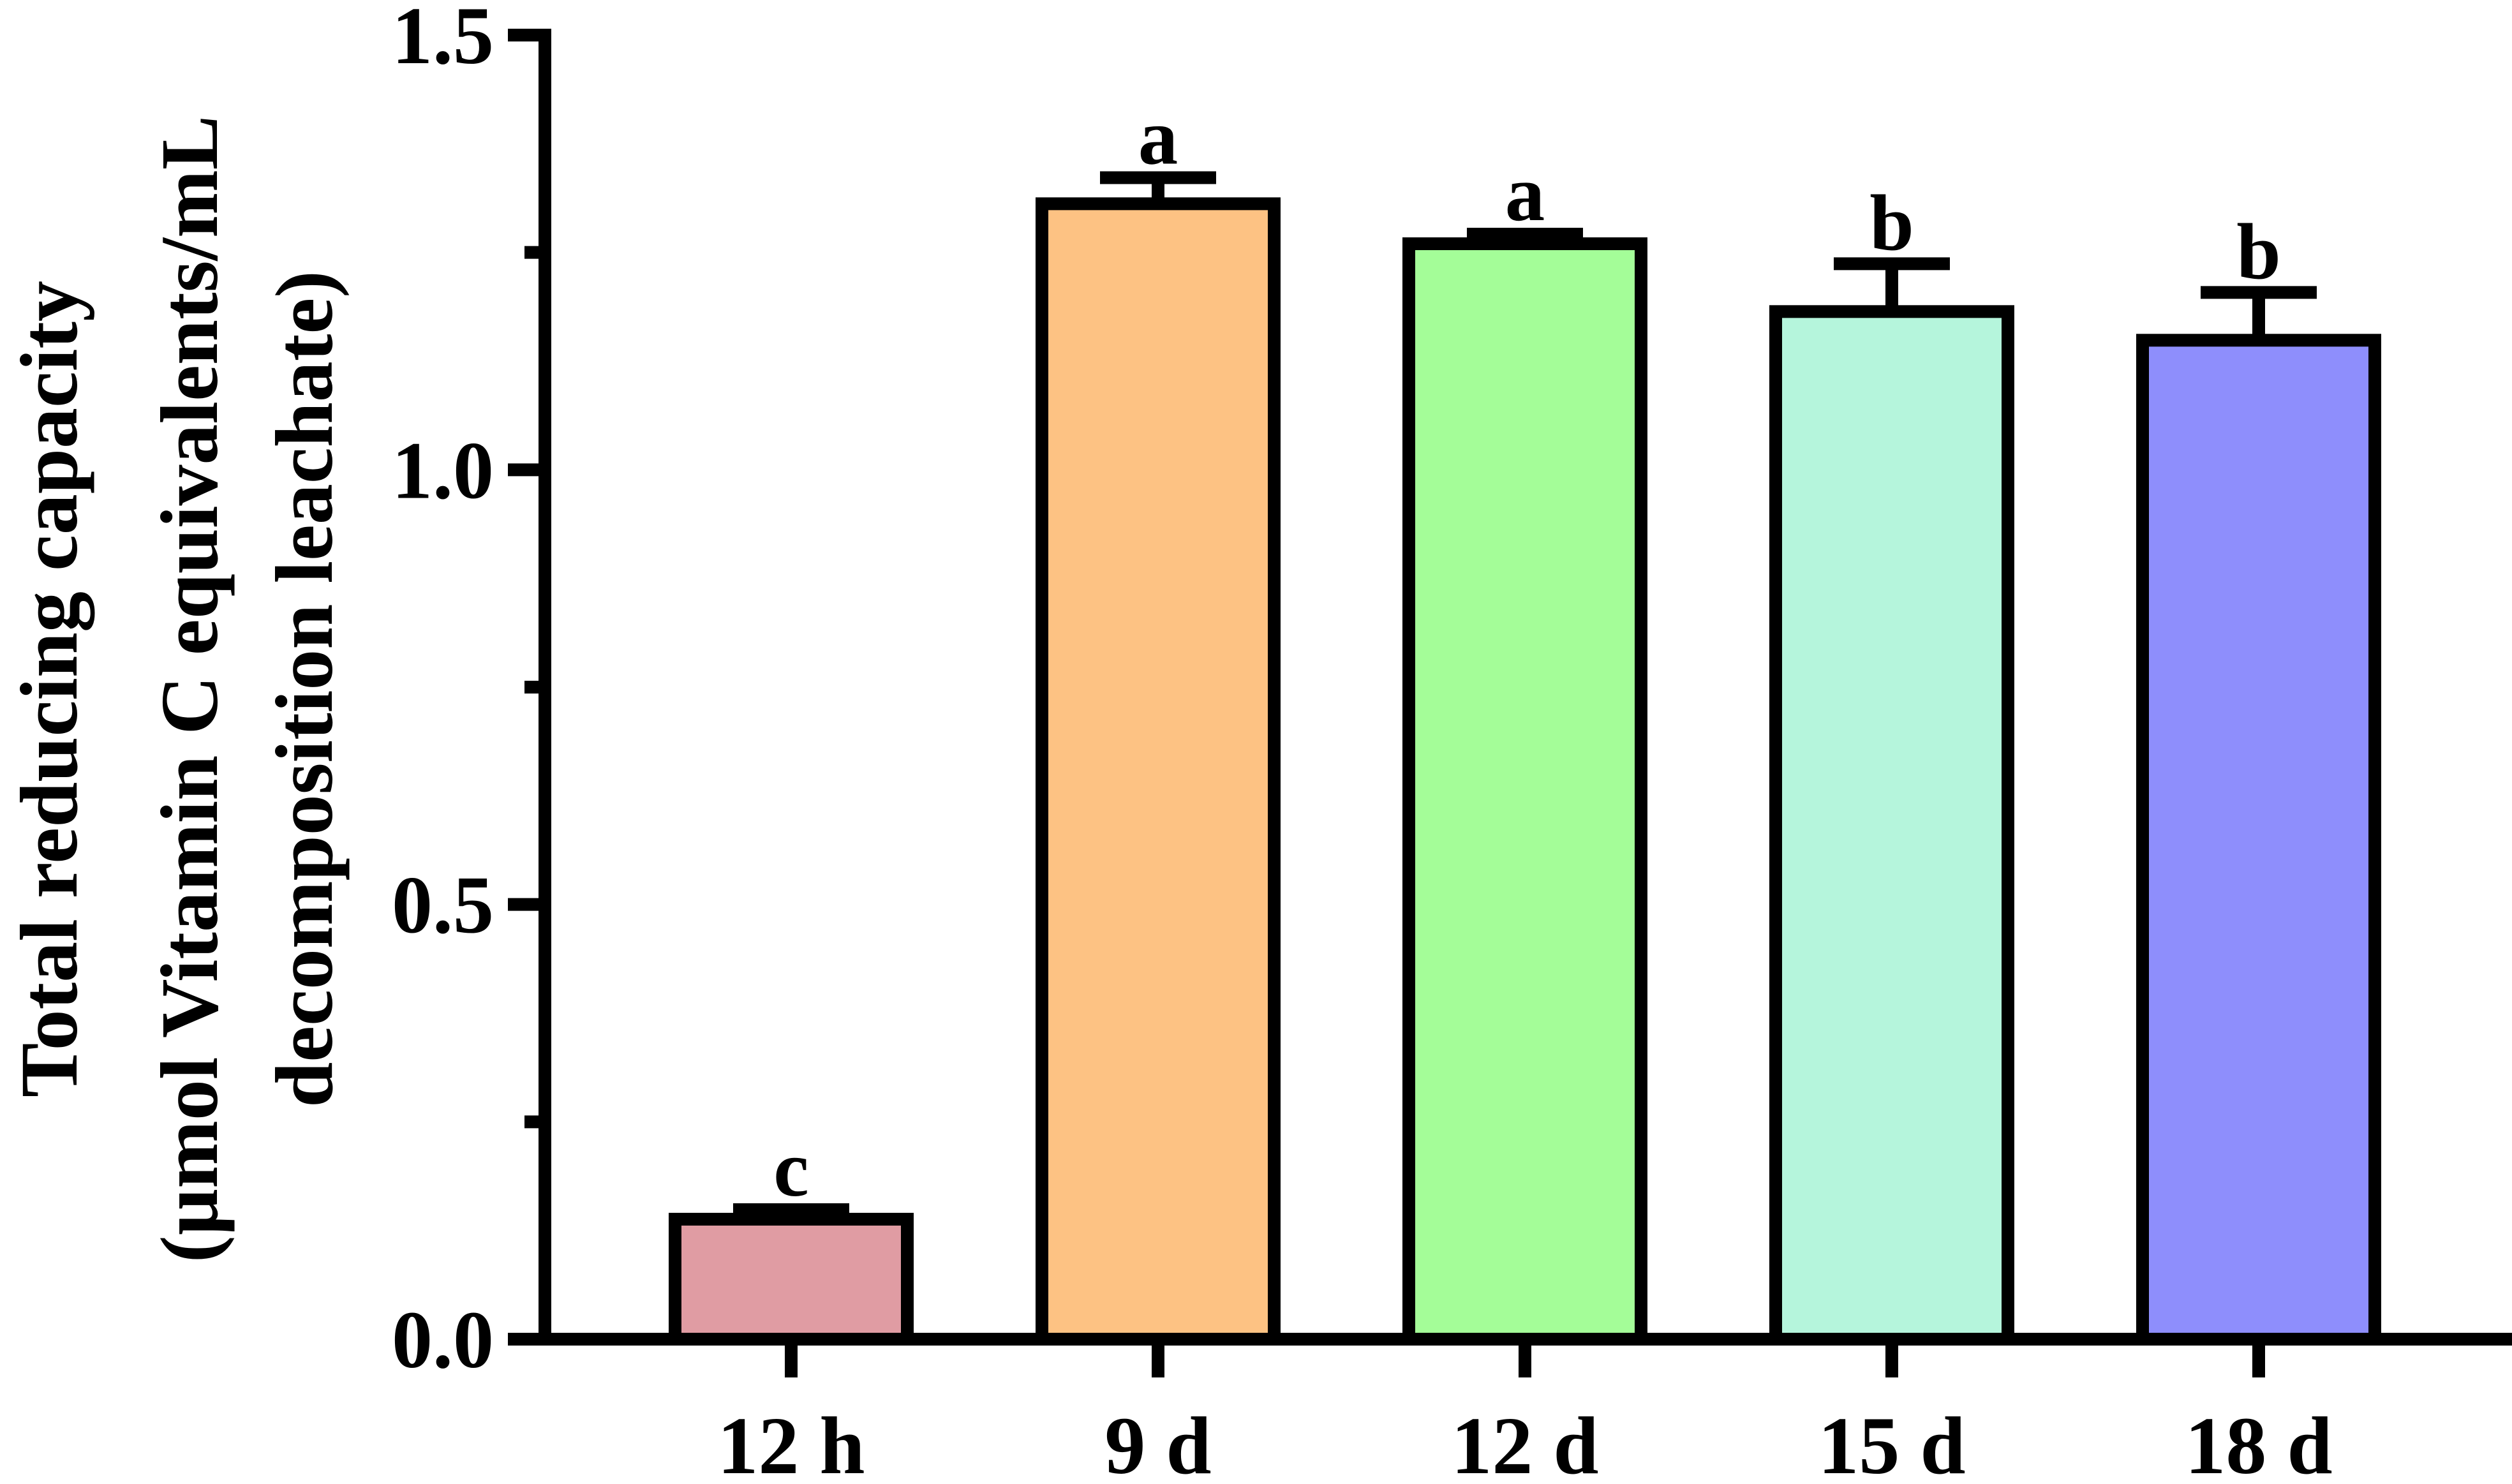  I want to click on significance-label: c, so click(790, 1169).